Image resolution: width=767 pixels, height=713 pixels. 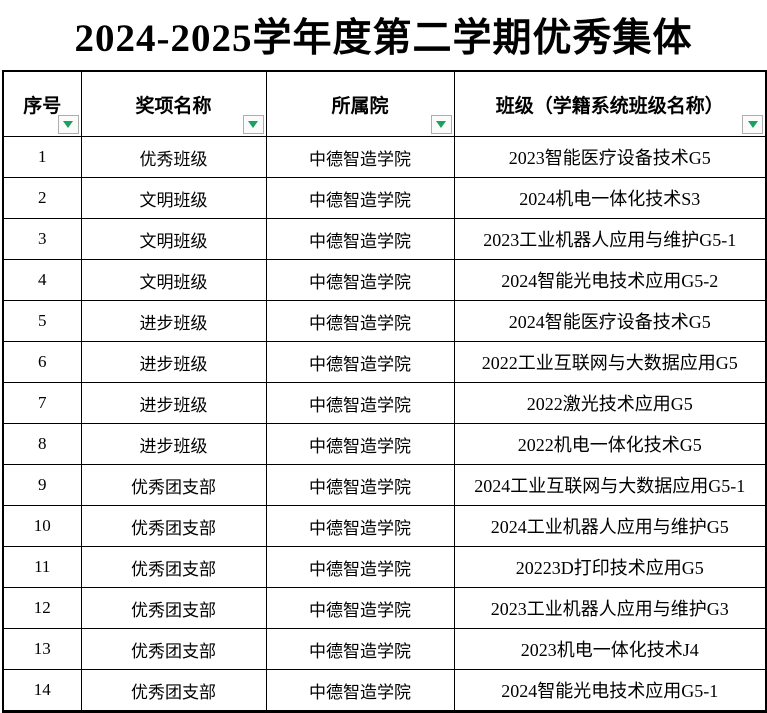 What do you see at coordinates (610, 690) in the screenshot?
I see `class-name-cell: 2024智能光电技术应用G5-1` at bounding box center [610, 690].